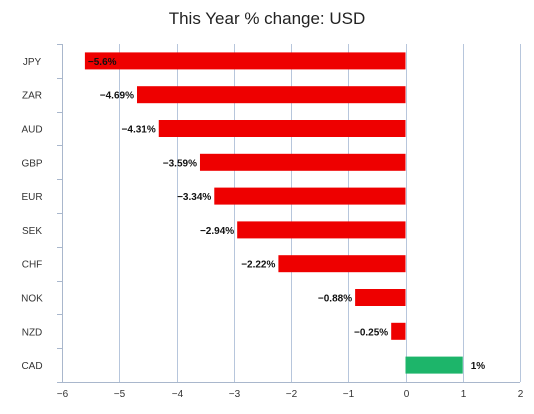 Image resolution: width=534 pixels, height=414 pixels. I want to click on bar-aud, so click(282, 128).